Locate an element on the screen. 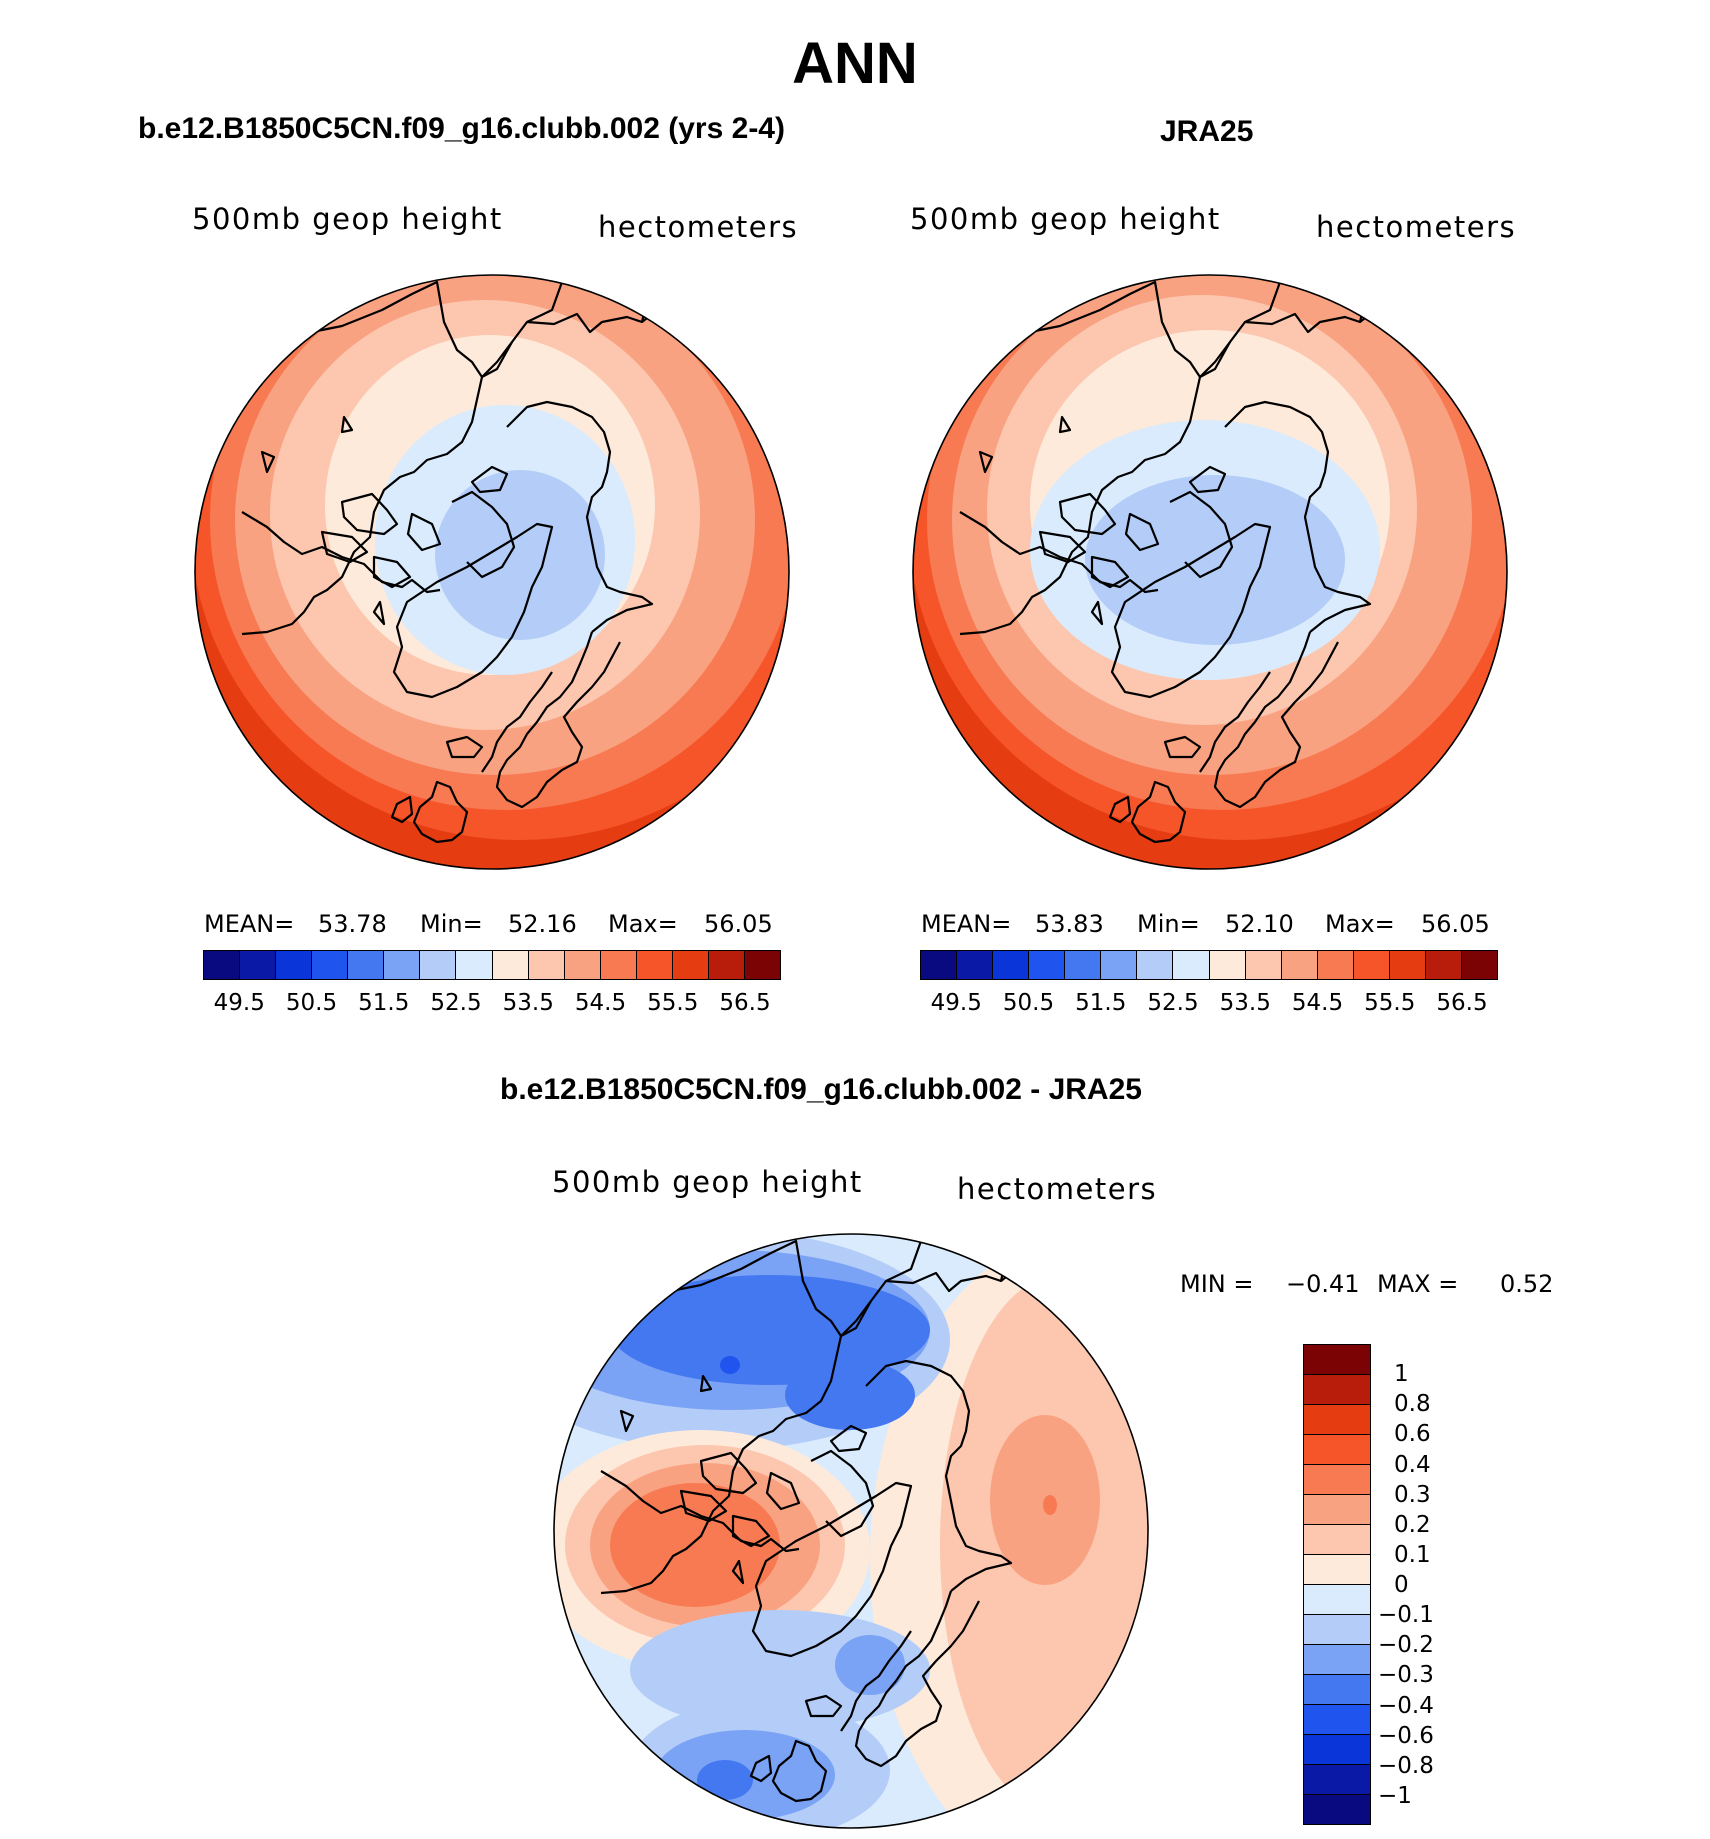 This screenshot has height=1839, width=1710. model-colorbar-tick-label: 51.5 is located at coordinates (384, 1003).